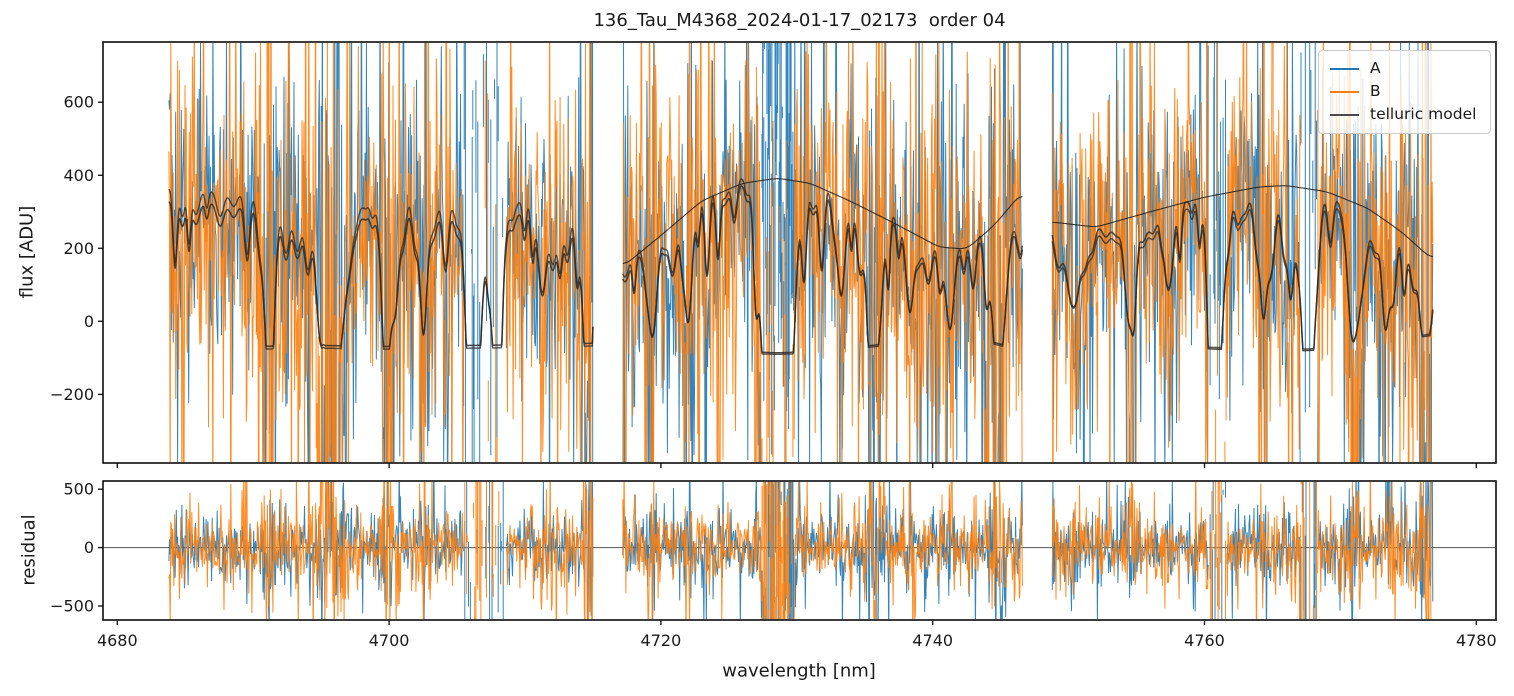 The height and width of the screenshot is (696, 1514). What do you see at coordinates (1344, 115) in the screenshot?
I see `legend-line-telluric-icon` at bounding box center [1344, 115].